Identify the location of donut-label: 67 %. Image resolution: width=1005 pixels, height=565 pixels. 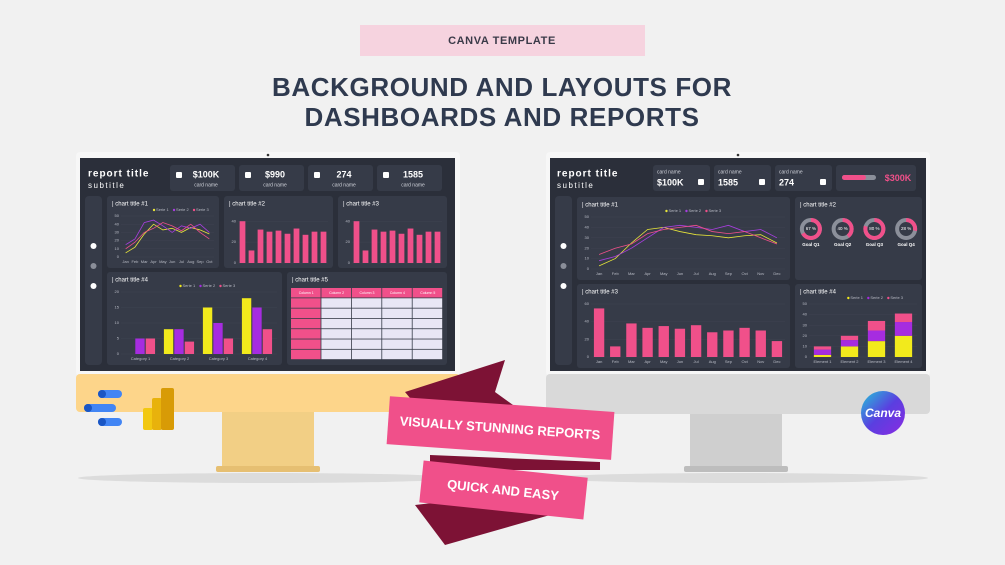
(811, 228).